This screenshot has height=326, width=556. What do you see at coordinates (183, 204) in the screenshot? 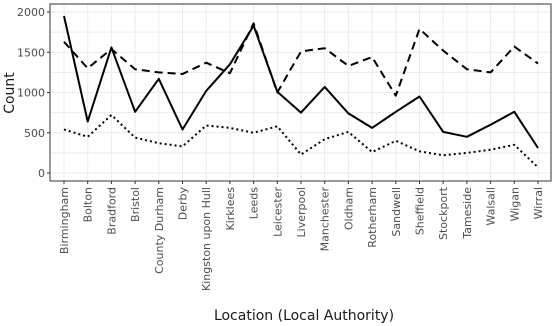
I see `x-tick-label: Derby` at bounding box center [183, 204].